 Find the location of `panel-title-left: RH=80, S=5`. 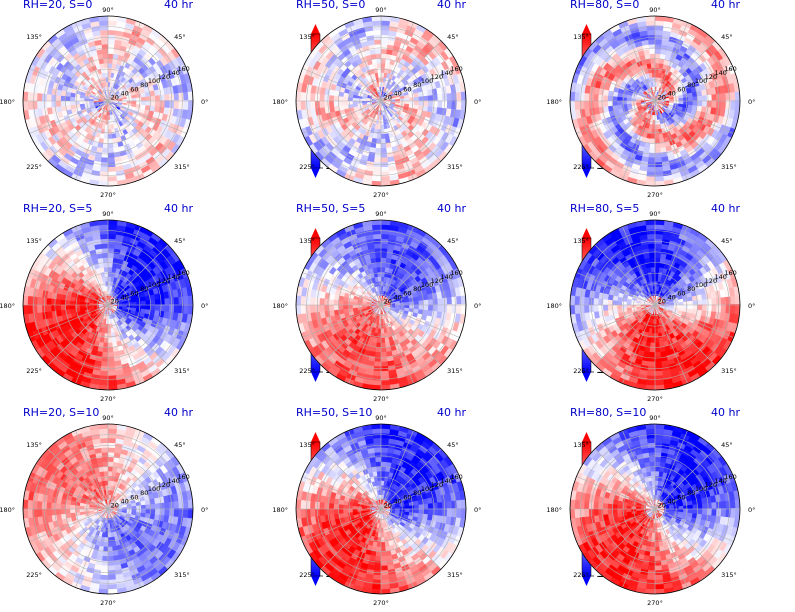

panel-title-left: RH=80, S=5 is located at coordinates (604, 208).